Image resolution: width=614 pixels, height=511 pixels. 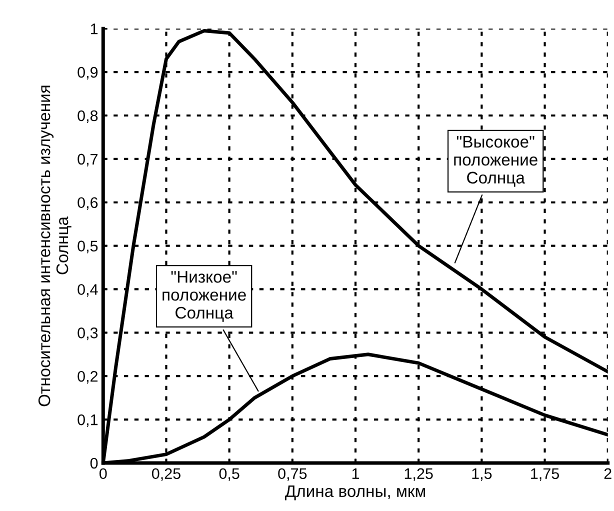 I want to click on y-tick-label: 0,2, so click(x=88, y=377).